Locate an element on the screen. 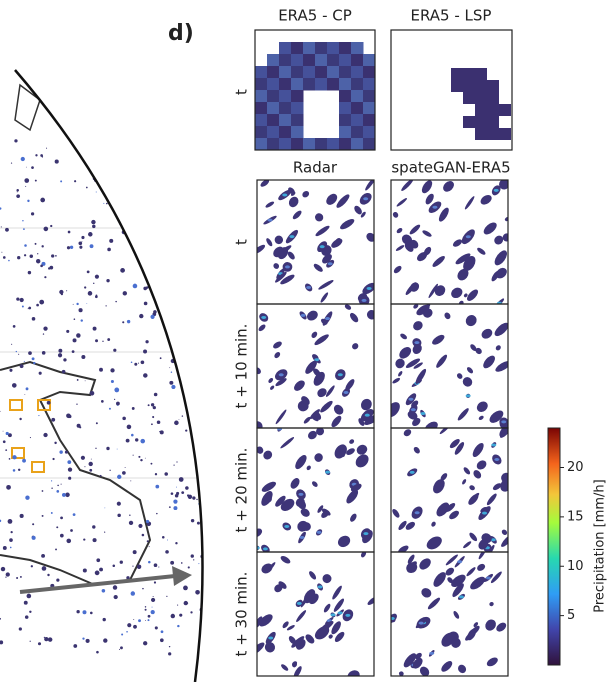 Image resolution: width=613 pixels, height=682 pixels. colorbar-tick-label: 20 is located at coordinates (575, 467).